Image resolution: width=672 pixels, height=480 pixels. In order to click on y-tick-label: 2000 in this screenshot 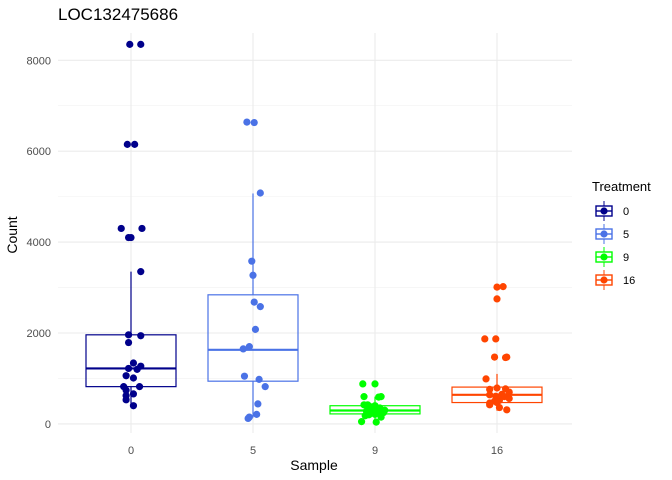, I will do `click(39, 334)`.